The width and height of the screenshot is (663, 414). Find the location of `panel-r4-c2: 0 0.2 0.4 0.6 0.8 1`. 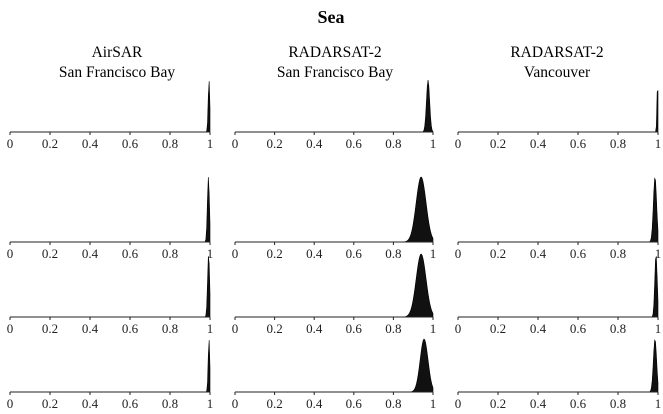

panel-r4-c2: 0 0.2 0.4 0.6 0.8 1 is located at coordinates (334, 374).